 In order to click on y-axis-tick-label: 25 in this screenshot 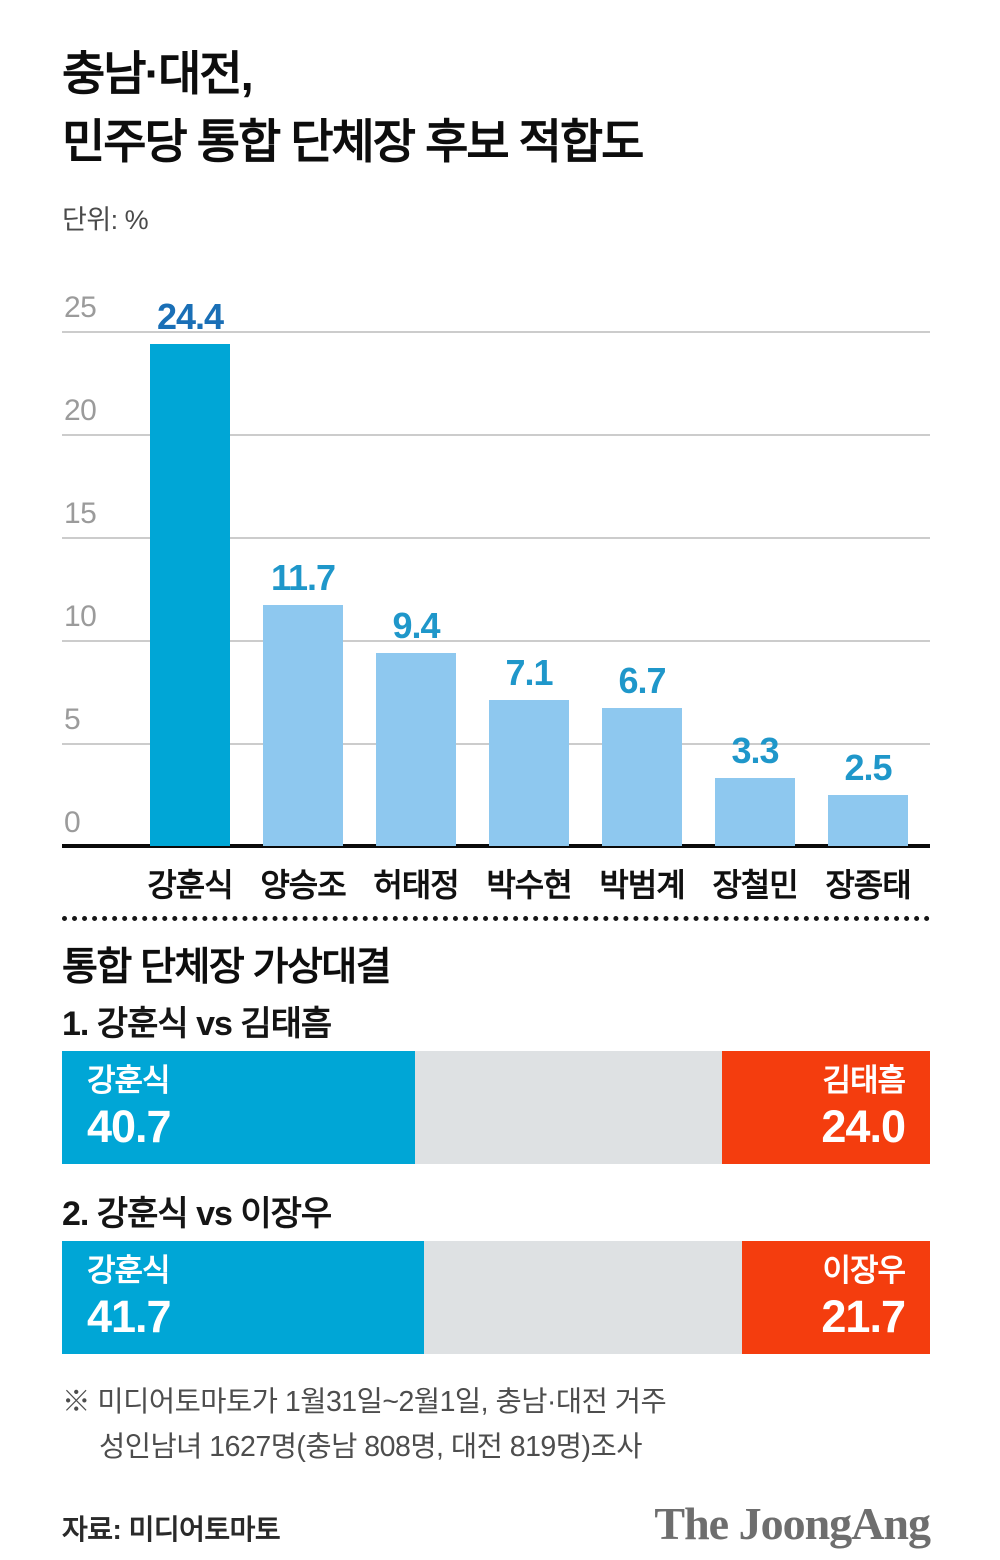, I will do `click(80, 308)`.